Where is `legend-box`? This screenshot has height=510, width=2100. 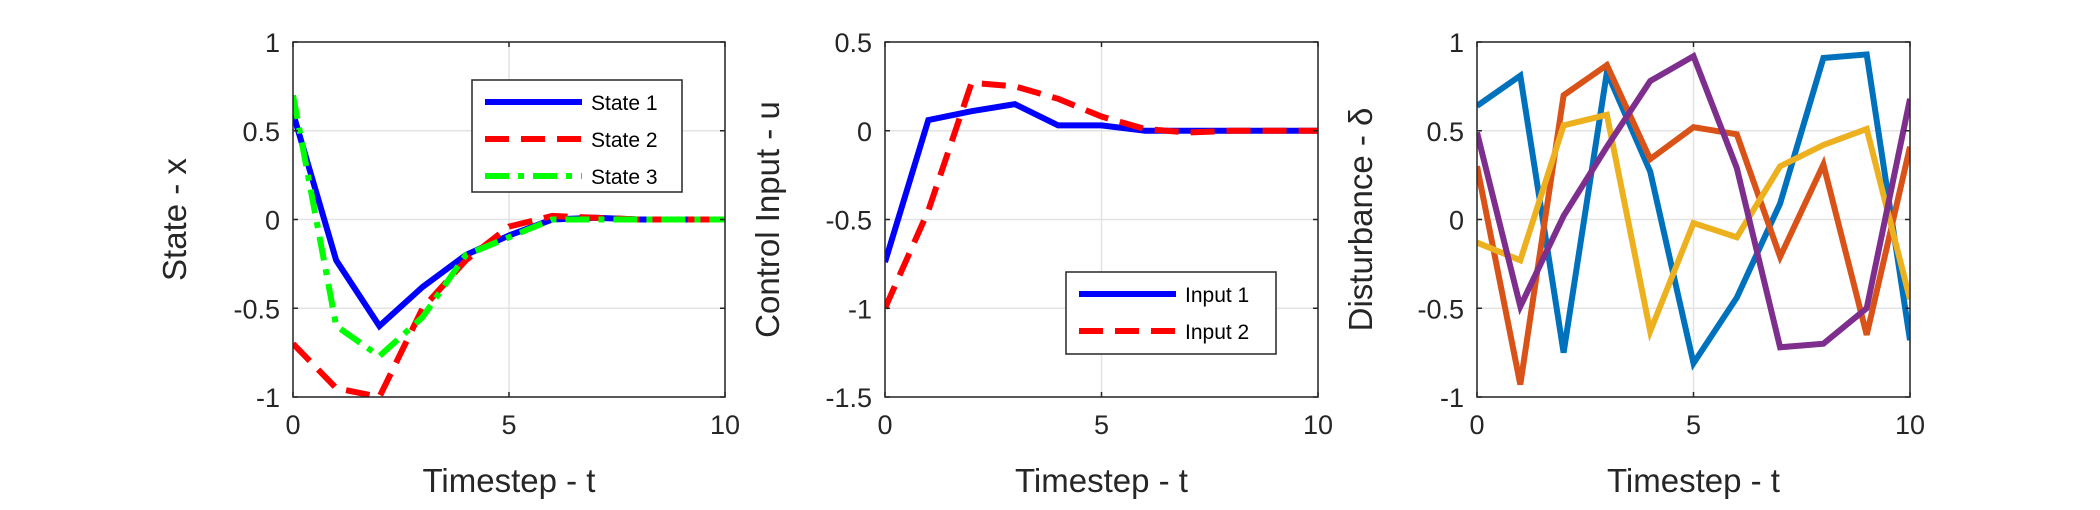 legend-box is located at coordinates (1171, 313).